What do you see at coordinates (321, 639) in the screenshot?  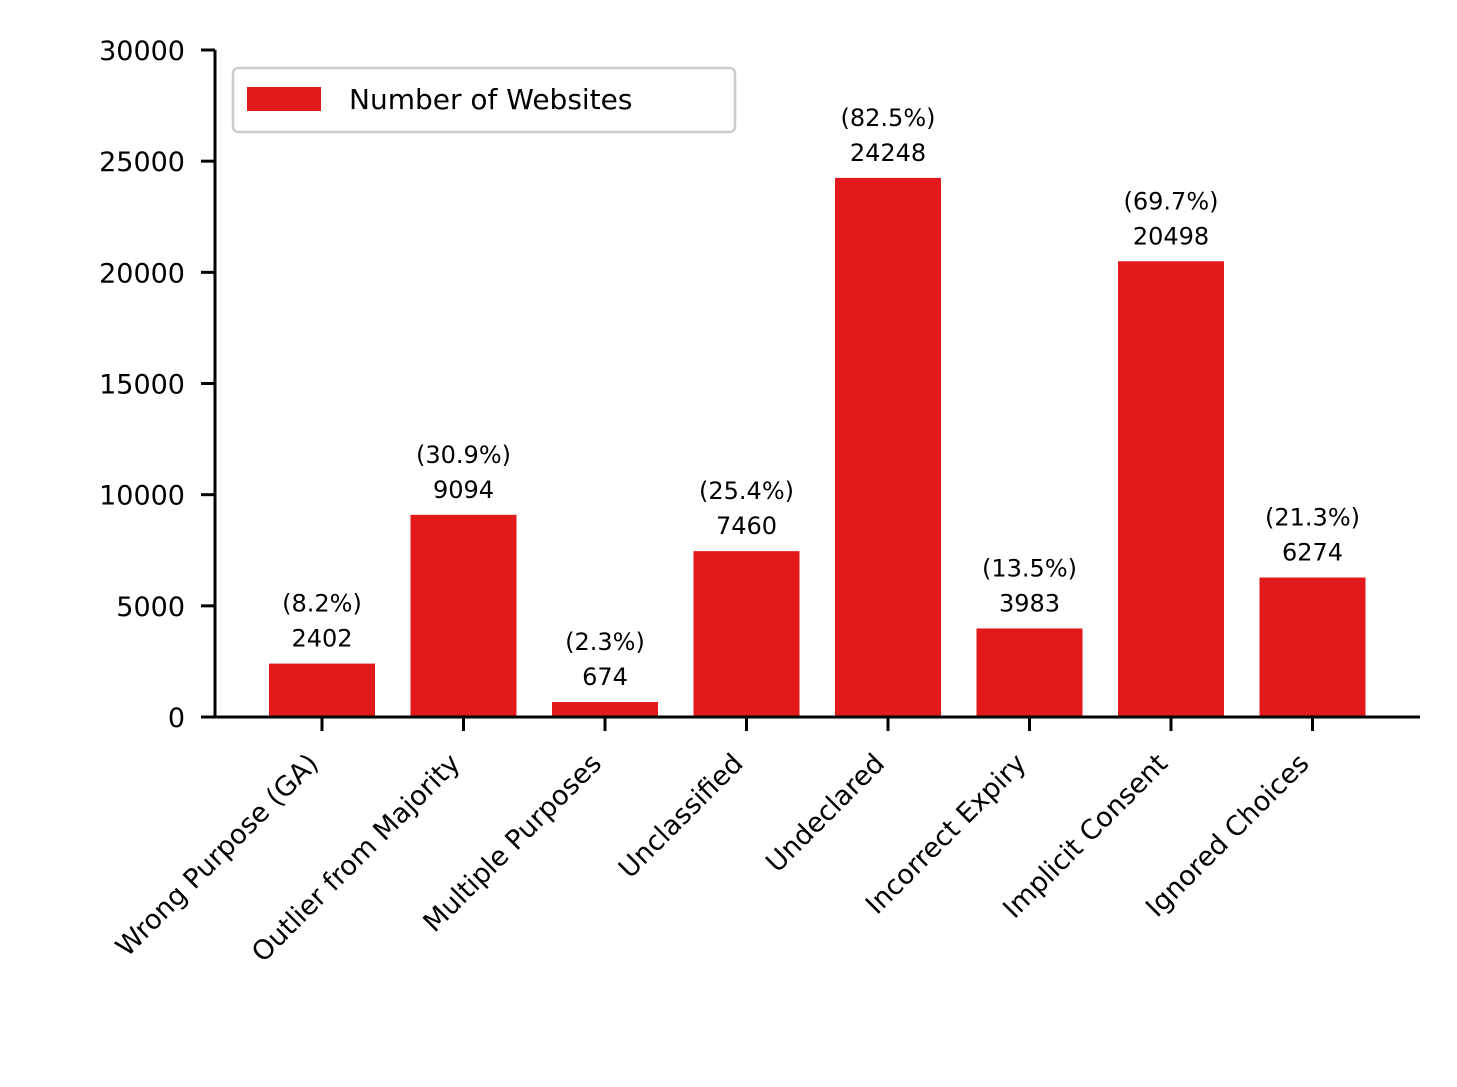 I see `bar-value-label: 2402` at bounding box center [321, 639].